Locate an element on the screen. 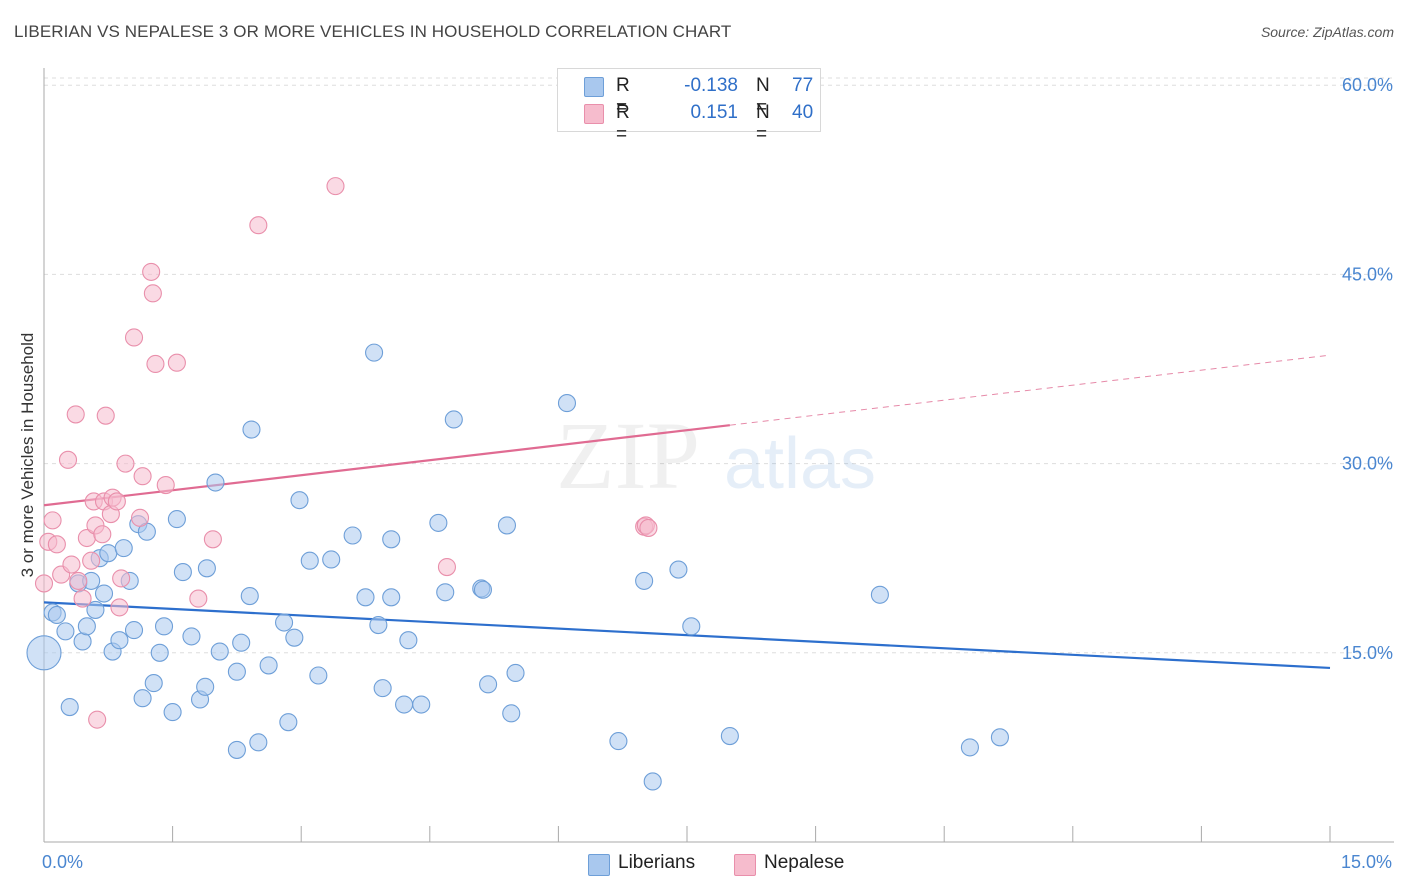 This screenshot has width=1406, height=892. y-tick-labels: 15.0% 30.0% 45.0% 60.0% is located at coordinates (1367, 369).